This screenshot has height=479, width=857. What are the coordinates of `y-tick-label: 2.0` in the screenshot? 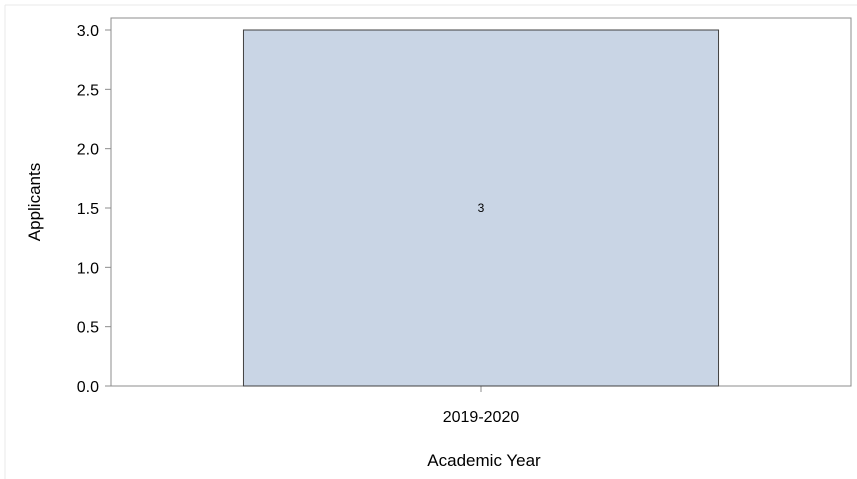 It's located at (88, 150).